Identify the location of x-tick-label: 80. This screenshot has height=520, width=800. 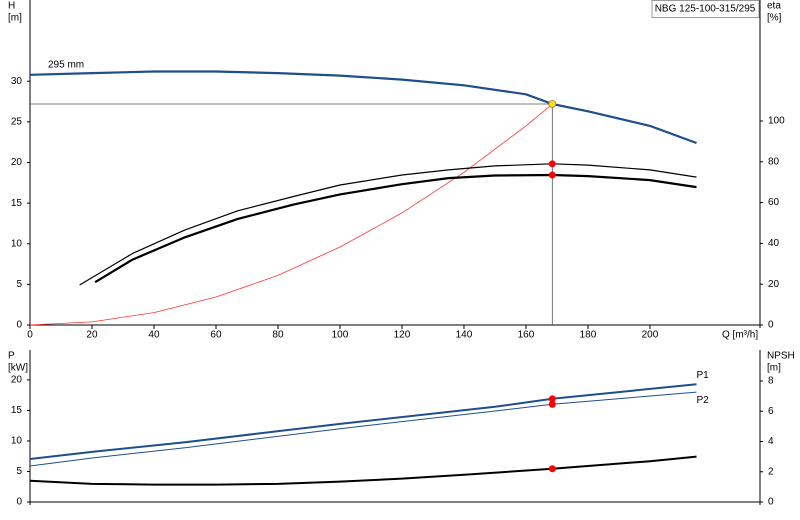
(278, 335).